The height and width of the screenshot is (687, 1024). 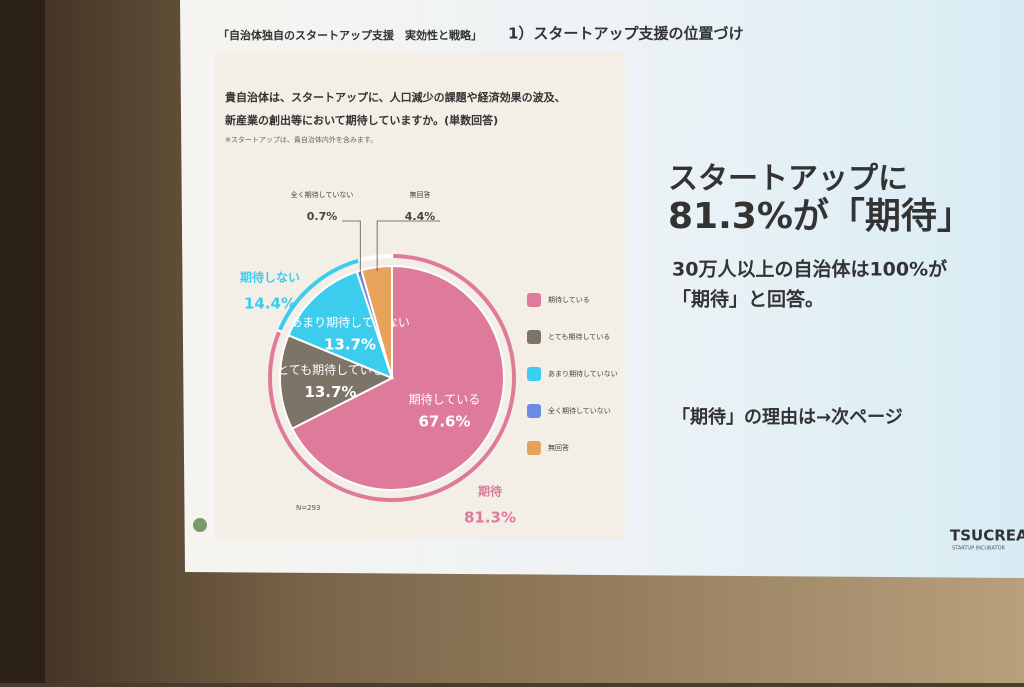 I want to click on group-label: 期待しない, so click(x=270, y=277).